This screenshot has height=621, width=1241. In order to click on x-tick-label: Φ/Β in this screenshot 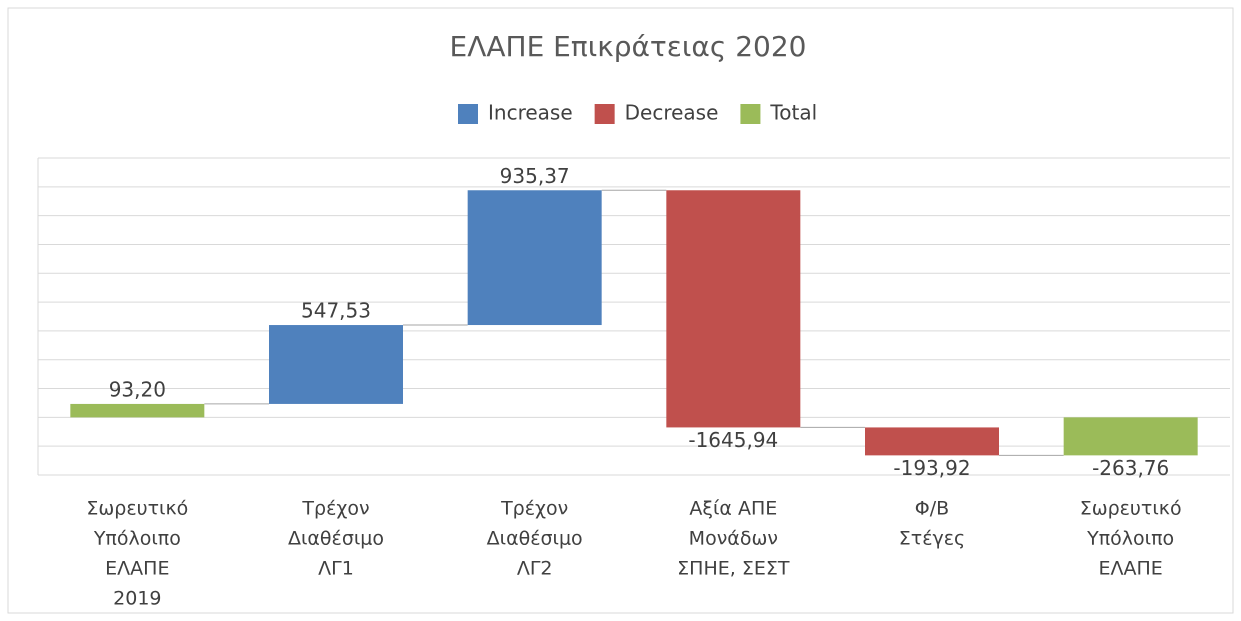, I will do `click(932, 509)`.